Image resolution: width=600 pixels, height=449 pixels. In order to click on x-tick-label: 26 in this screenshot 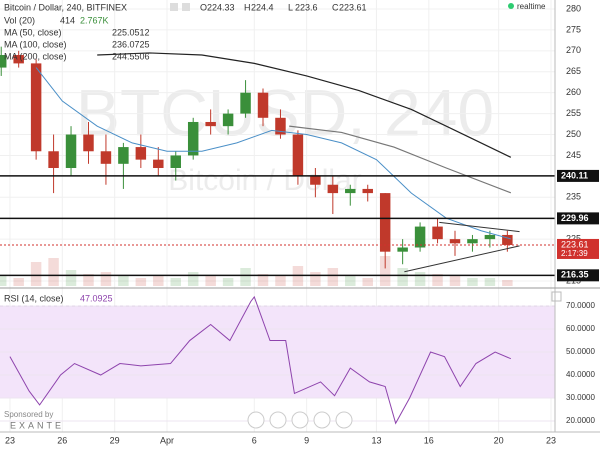, I will do `click(62, 440)`.